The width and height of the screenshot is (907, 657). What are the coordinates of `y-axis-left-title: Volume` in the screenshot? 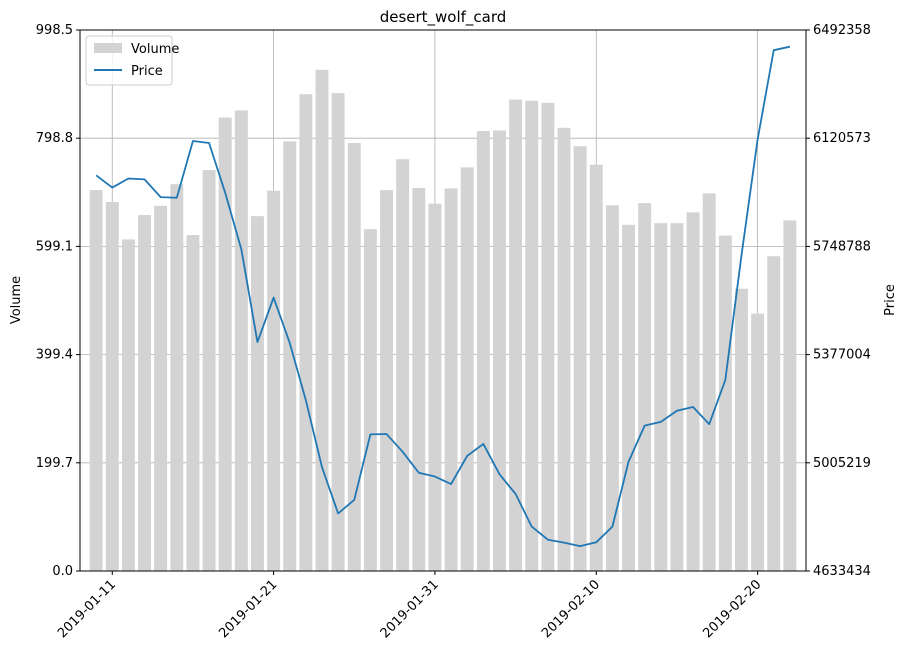 It's located at (16, 300).